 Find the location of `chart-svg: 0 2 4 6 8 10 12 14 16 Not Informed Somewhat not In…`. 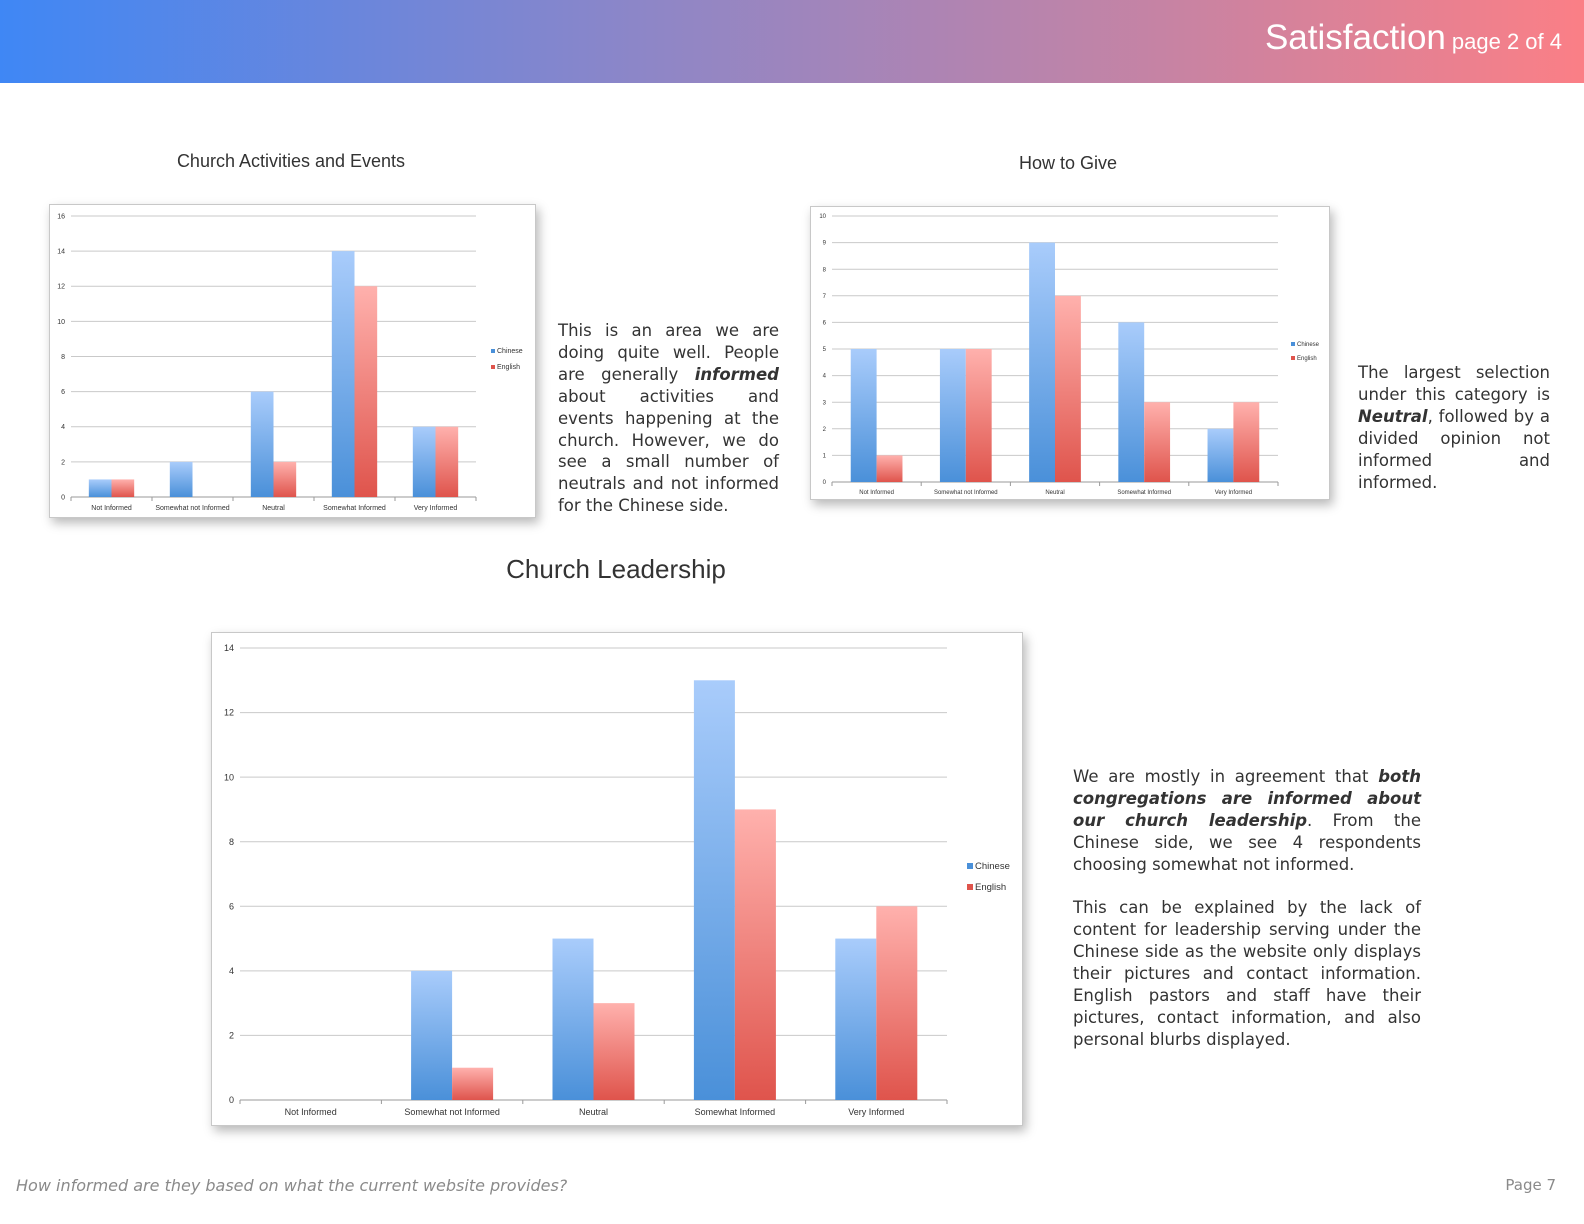

chart-svg: 0 2 4 6 8 10 12 14 16 Not Informed Somewhat not In… is located at coordinates (290, 362).